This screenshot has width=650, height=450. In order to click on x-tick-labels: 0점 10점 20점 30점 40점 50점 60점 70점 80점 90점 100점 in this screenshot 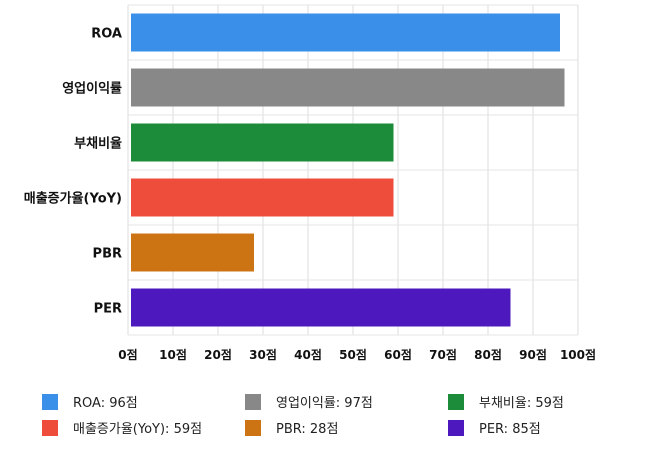, I will do `click(357, 354)`.